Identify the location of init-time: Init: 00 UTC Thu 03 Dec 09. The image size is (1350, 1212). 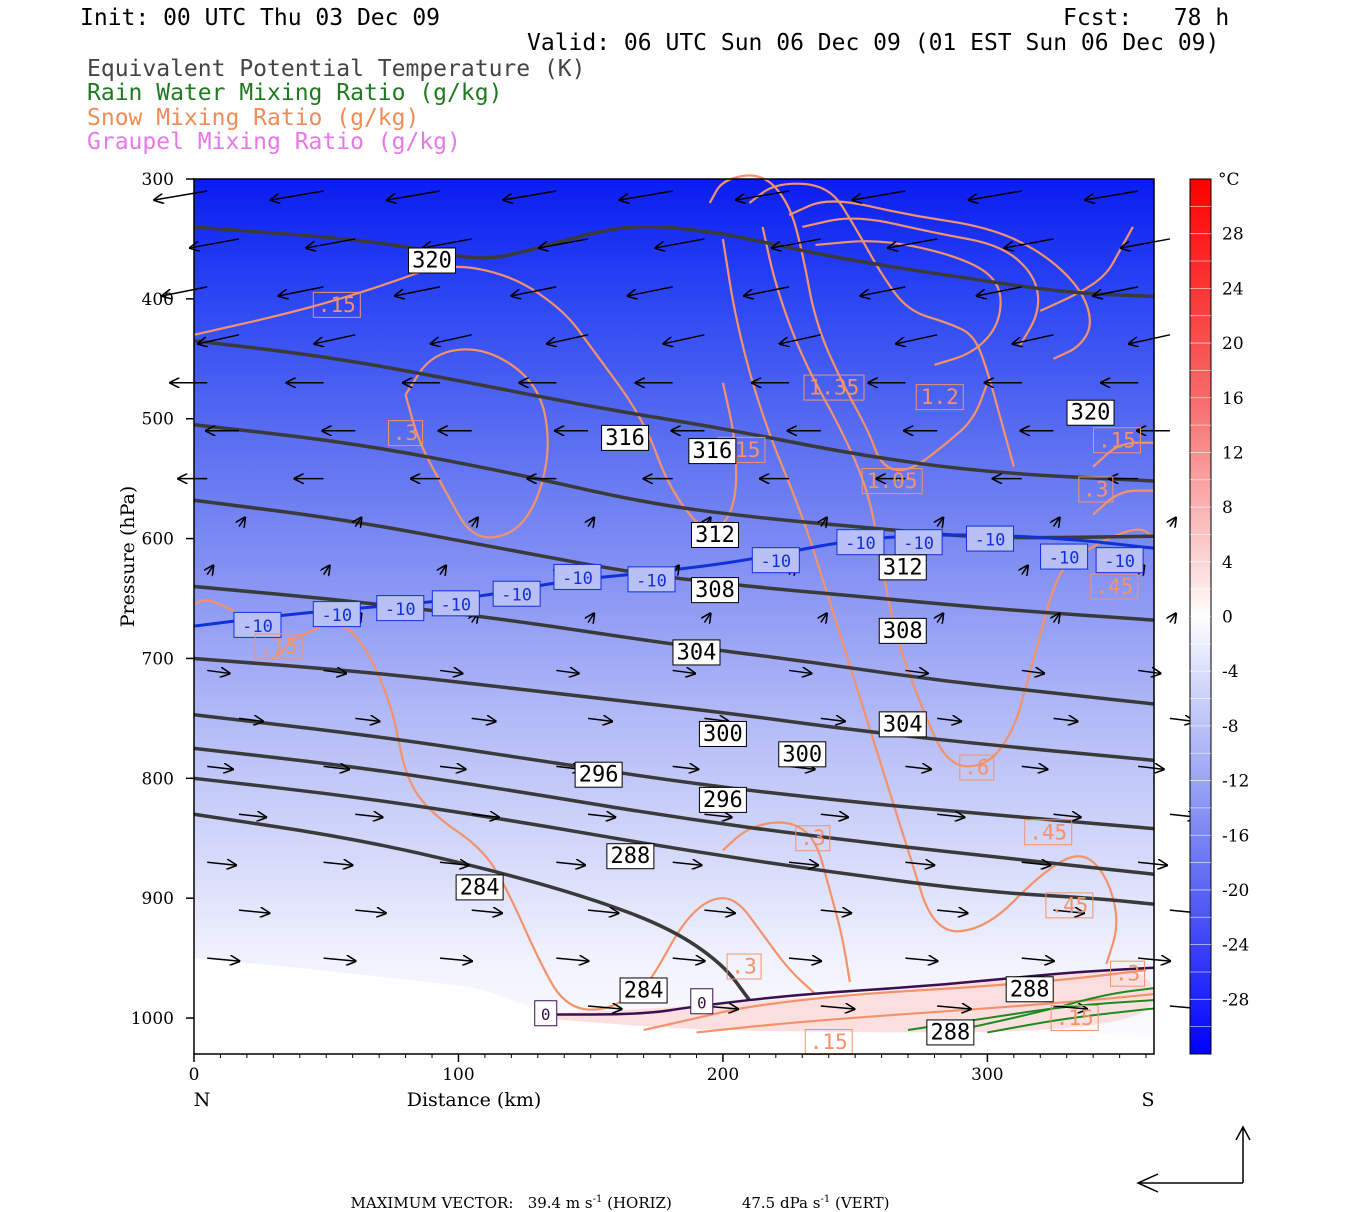
(260, 18).